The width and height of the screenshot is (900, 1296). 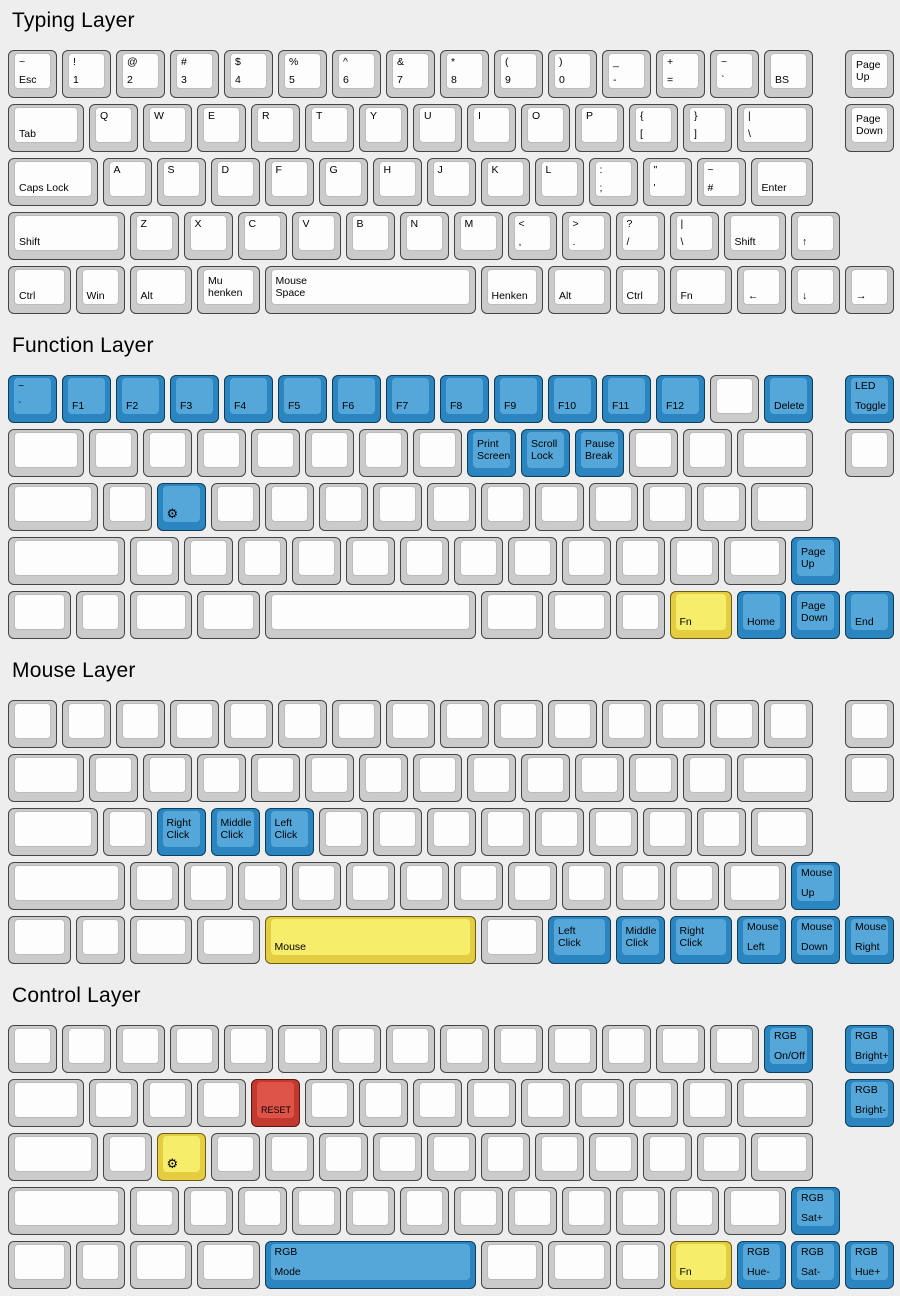 What do you see at coordinates (815, 290) in the screenshot?
I see `key-arrow-down: ↓` at bounding box center [815, 290].